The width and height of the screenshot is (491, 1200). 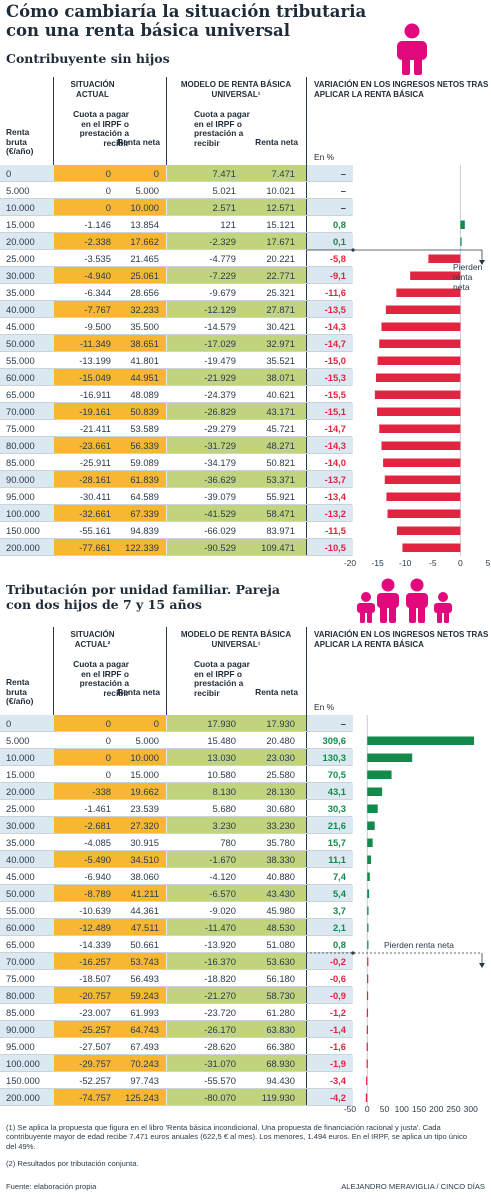 I want to click on row-renta-bruta: 0, so click(x=9, y=723).